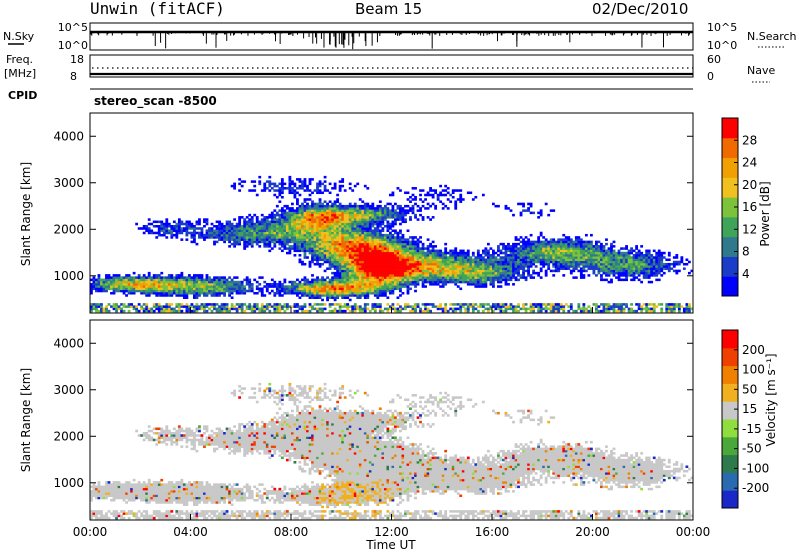  What do you see at coordinates (73, 76) in the screenshot?
I see `freq-tick-bottom: 8` at bounding box center [73, 76].